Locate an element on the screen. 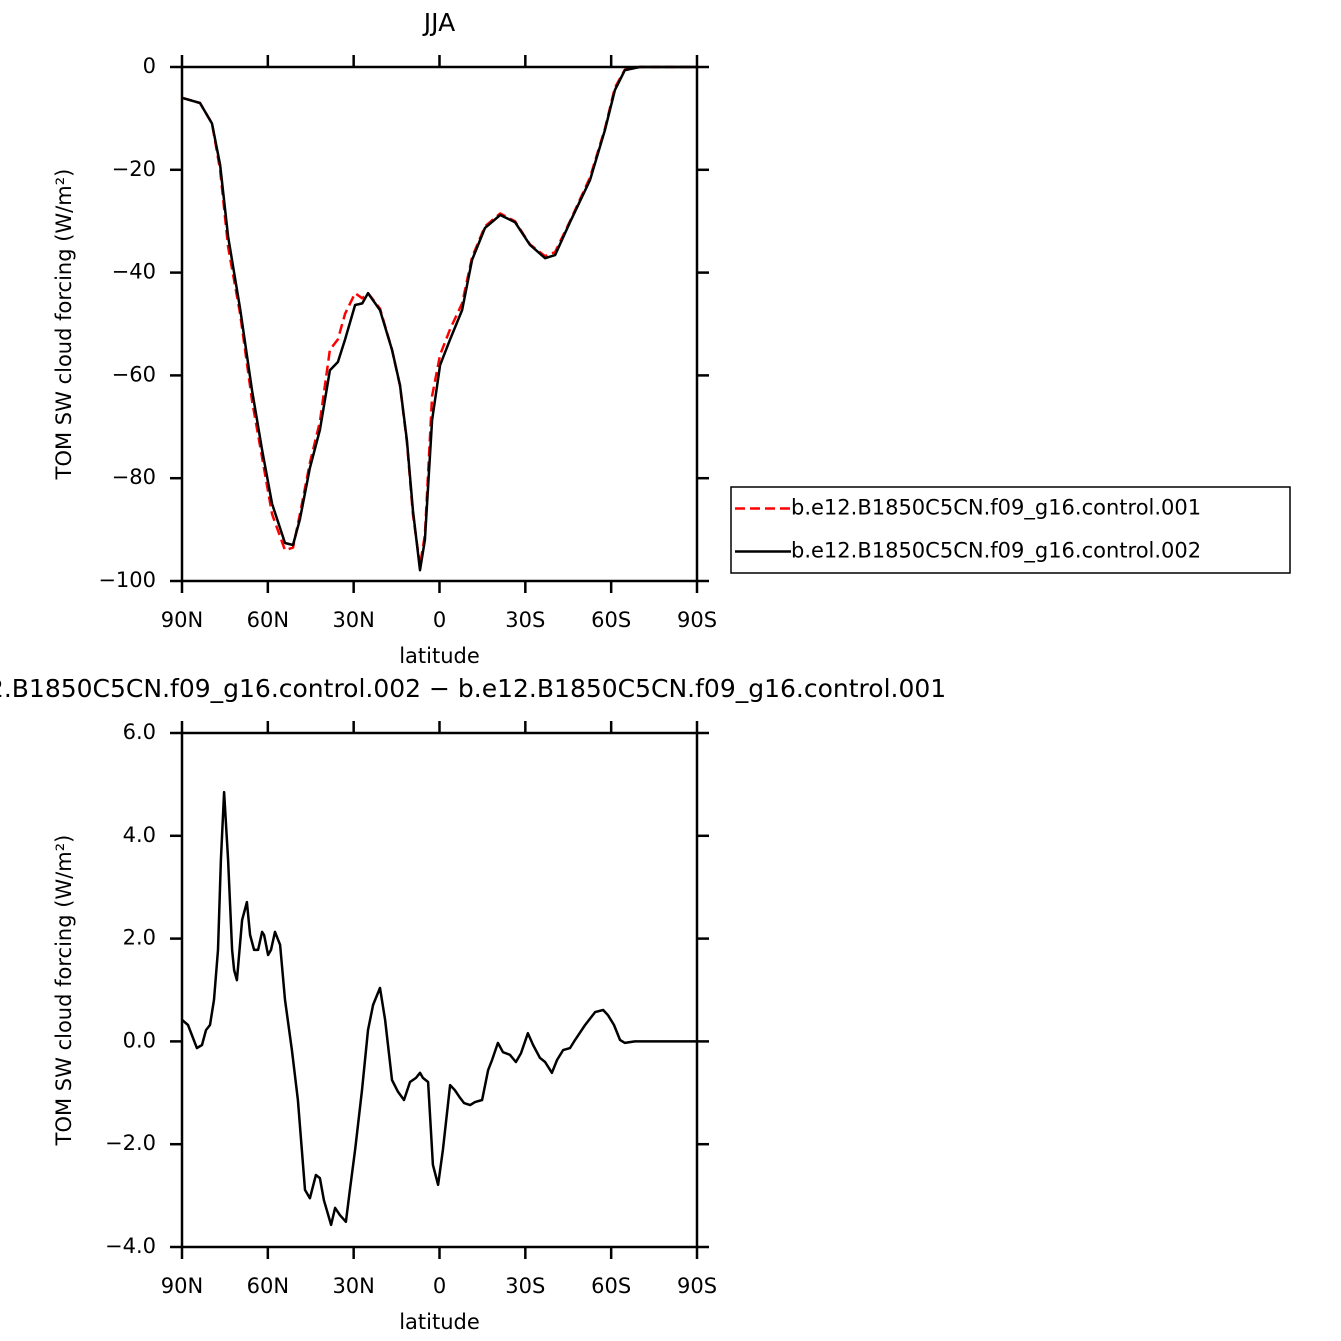 The image size is (1341, 1341). legend-box is located at coordinates (1010, 530).